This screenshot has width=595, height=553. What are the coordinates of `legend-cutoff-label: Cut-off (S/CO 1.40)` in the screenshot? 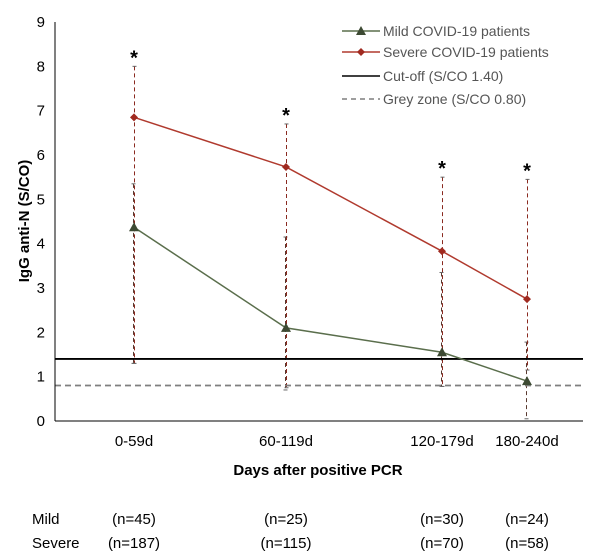 It's located at (443, 76).